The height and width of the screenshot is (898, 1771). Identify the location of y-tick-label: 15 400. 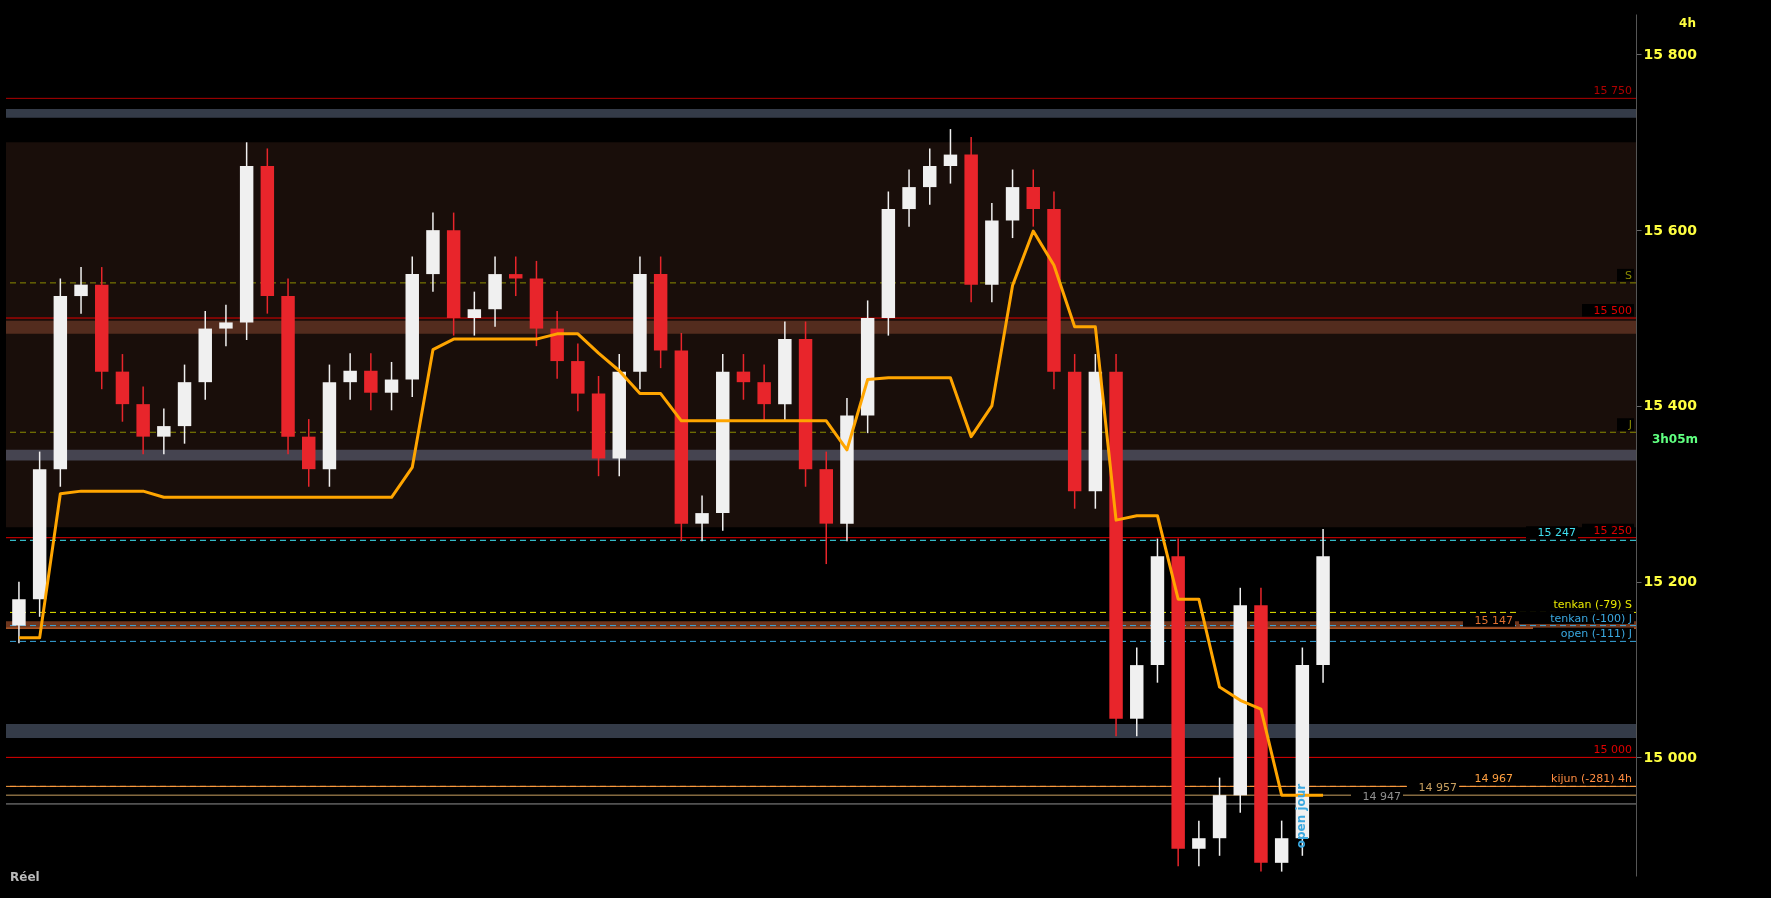
(1670, 405).